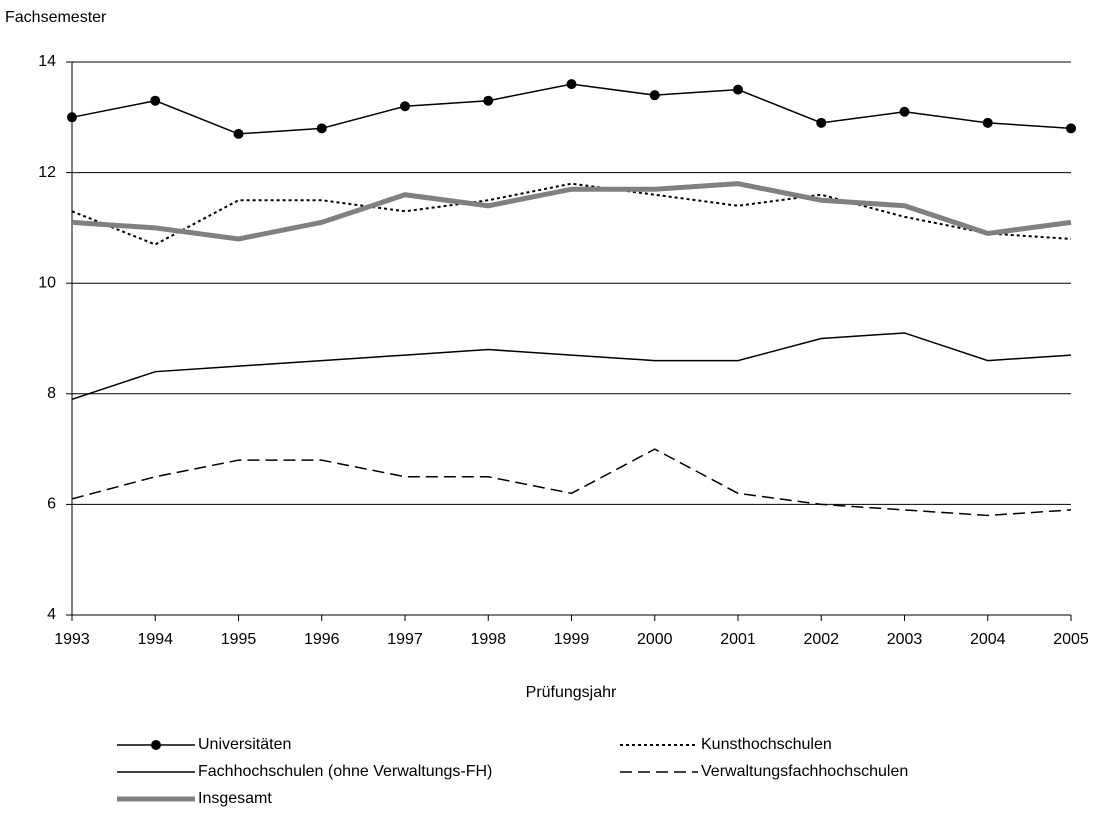 Image resolution: width=1093 pixels, height=825 pixels. I want to click on x-axis-title: Prüfungsjahr, so click(571, 692).